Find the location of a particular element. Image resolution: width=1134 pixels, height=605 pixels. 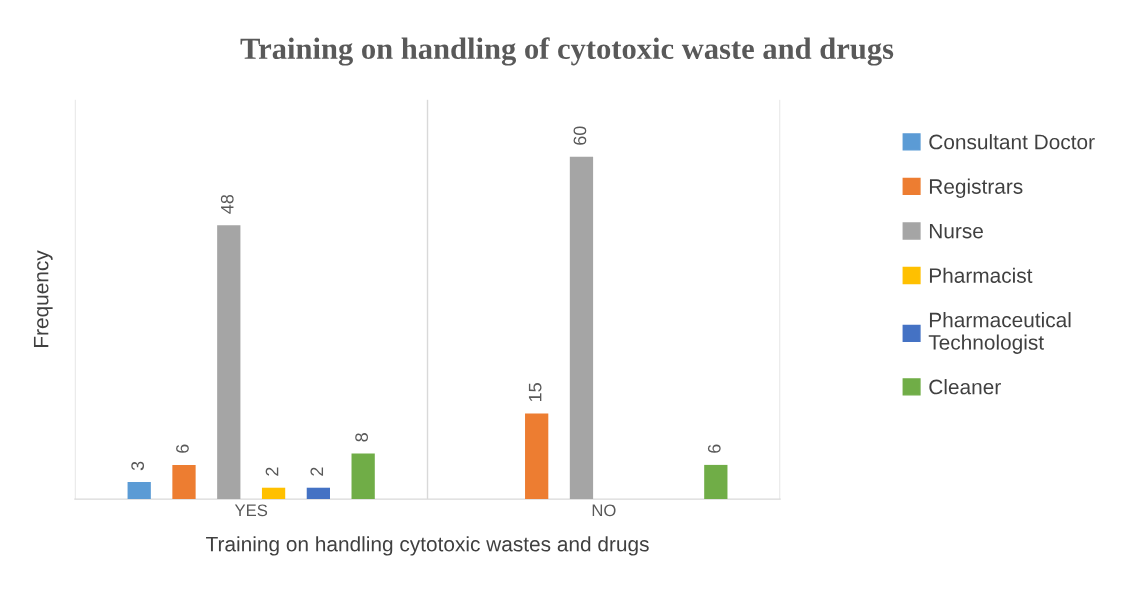

legend-label: Nurse is located at coordinates (956, 231).